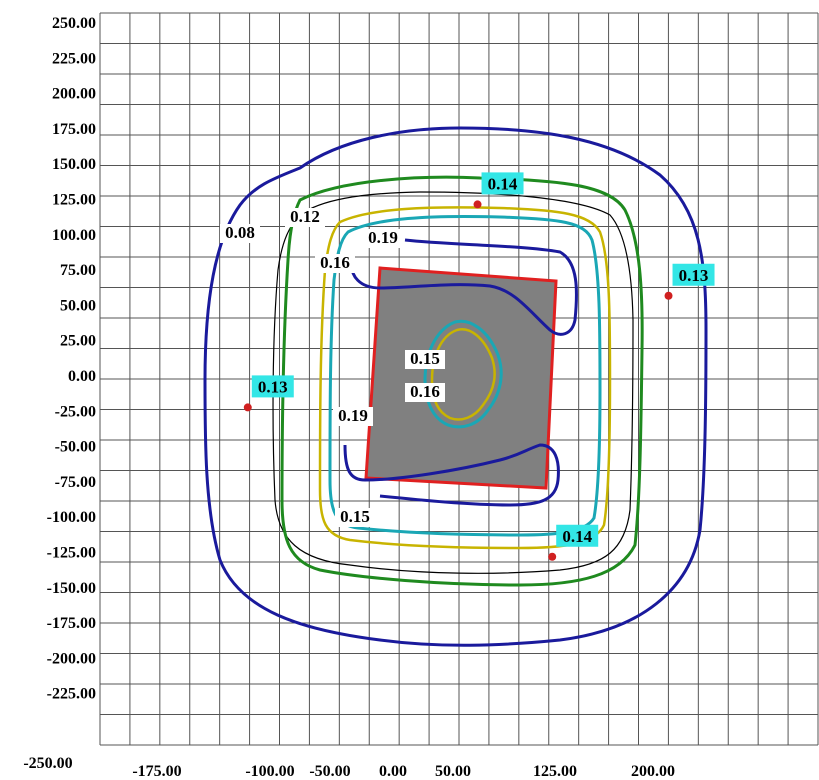  Describe the element at coordinates (78, 305) in the screenshot. I see `y-tick-label: 50.00` at that location.